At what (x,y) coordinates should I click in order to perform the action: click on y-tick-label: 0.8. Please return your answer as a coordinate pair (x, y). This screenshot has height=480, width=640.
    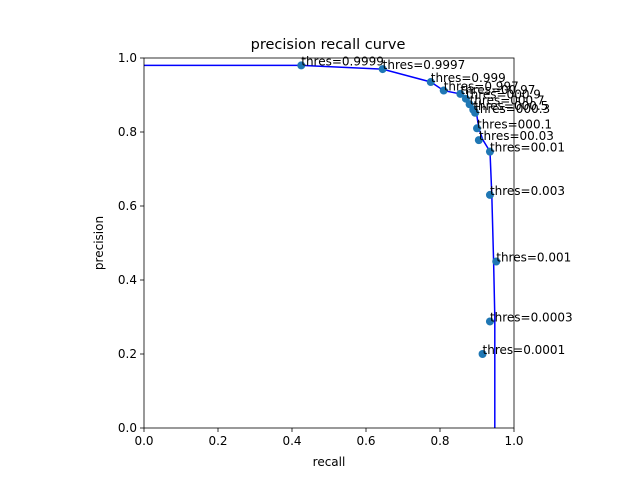
    Looking at the image, I should click on (127, 132).